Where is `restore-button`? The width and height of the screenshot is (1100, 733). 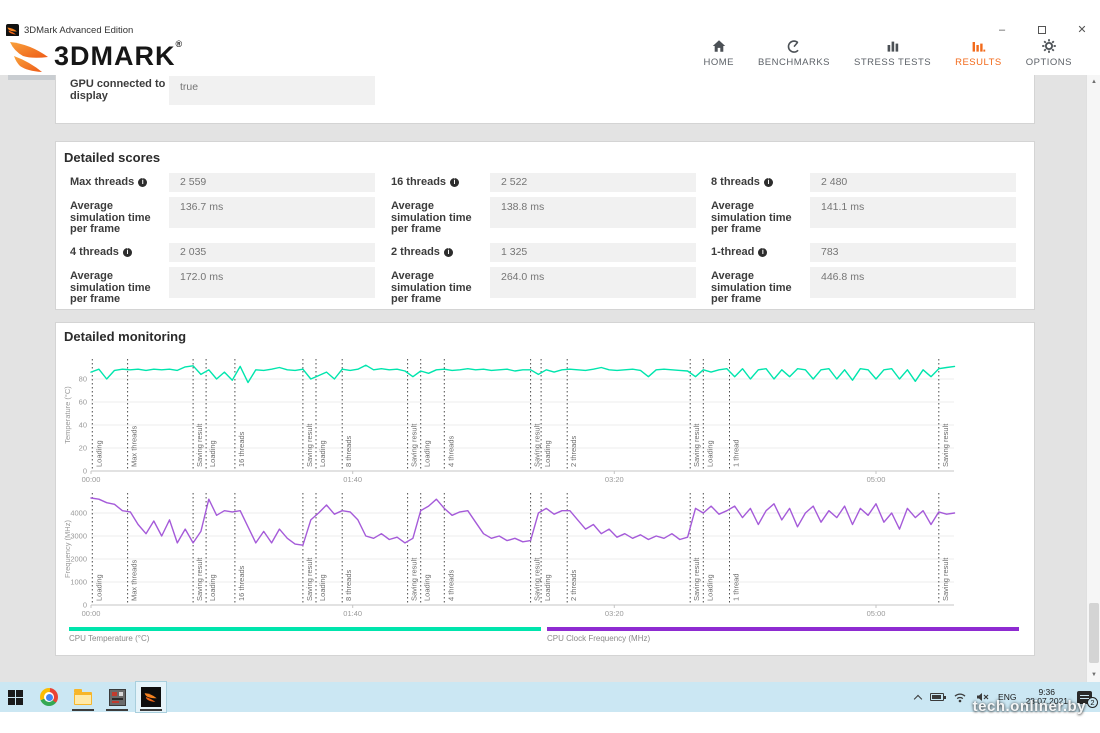
restore-button is located at coordinates (1042, 30).